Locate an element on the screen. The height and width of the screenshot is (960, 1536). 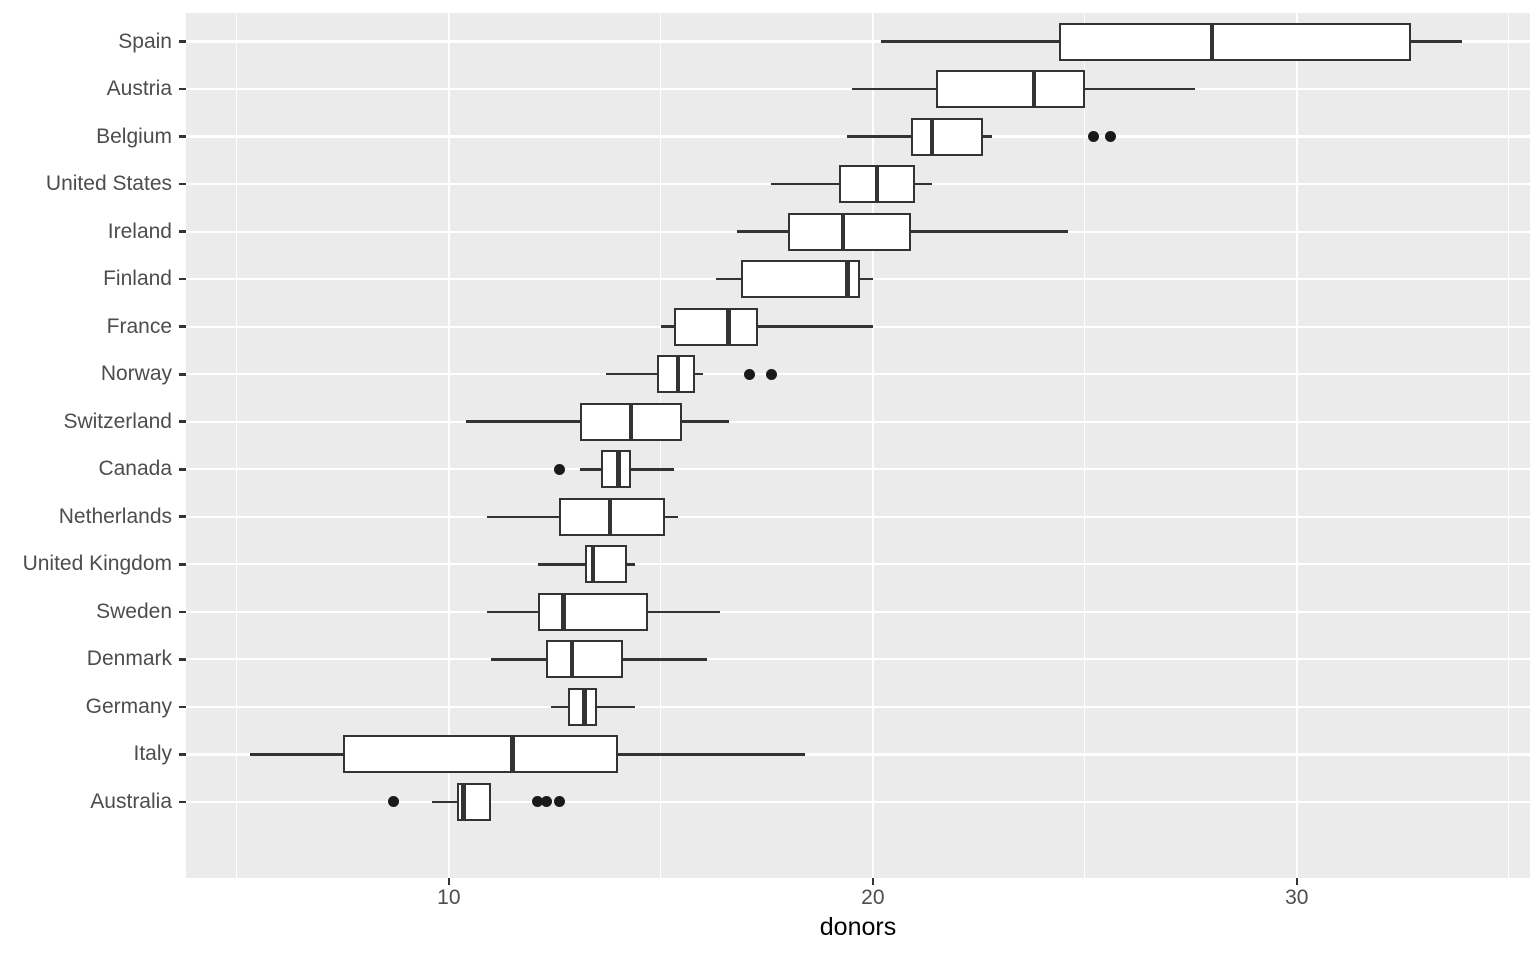
median-austria is located at coordinates (1034, 89).